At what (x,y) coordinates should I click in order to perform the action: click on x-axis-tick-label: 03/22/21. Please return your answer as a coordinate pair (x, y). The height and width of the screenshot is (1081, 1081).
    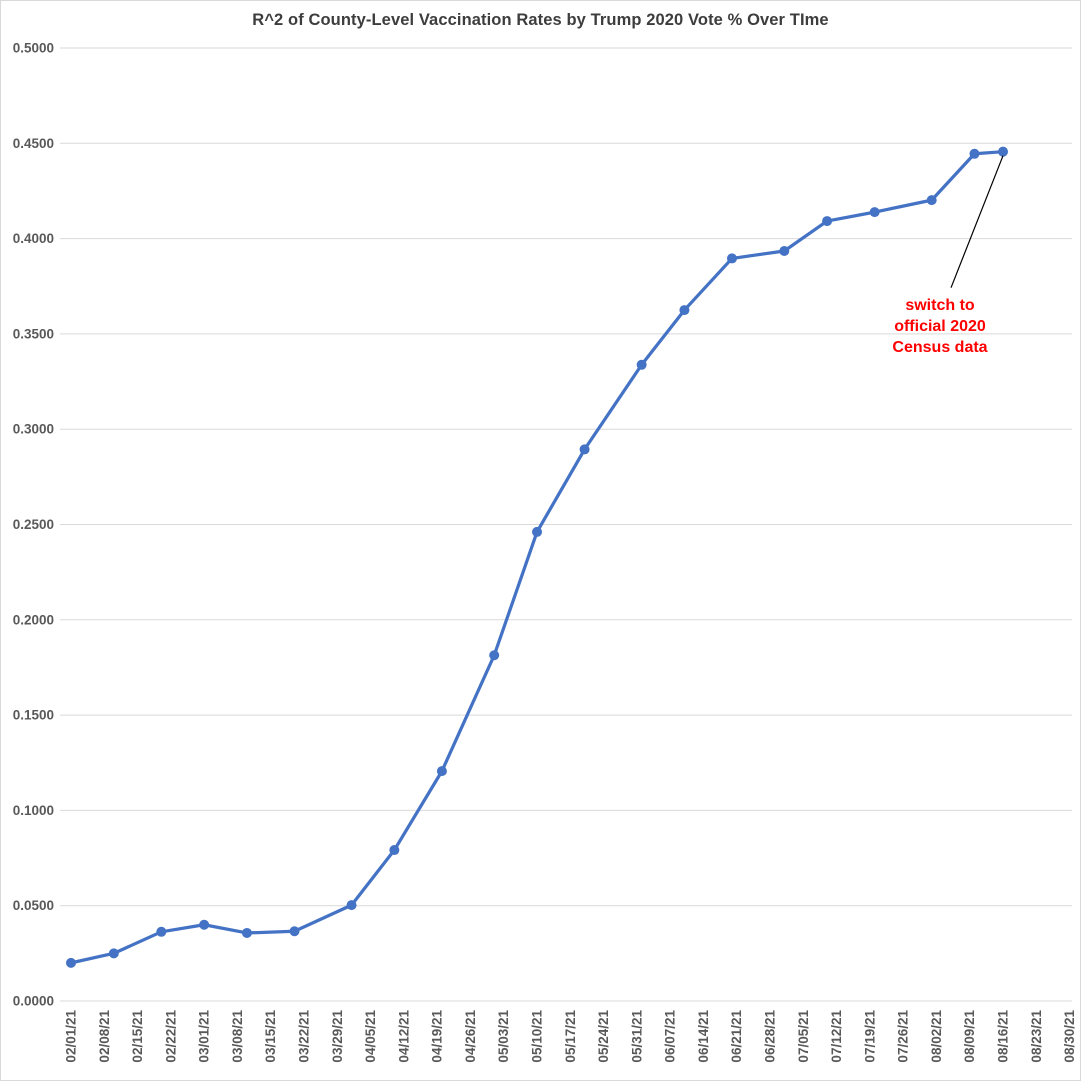
    Looking at the image, I should click on (304, 1036).